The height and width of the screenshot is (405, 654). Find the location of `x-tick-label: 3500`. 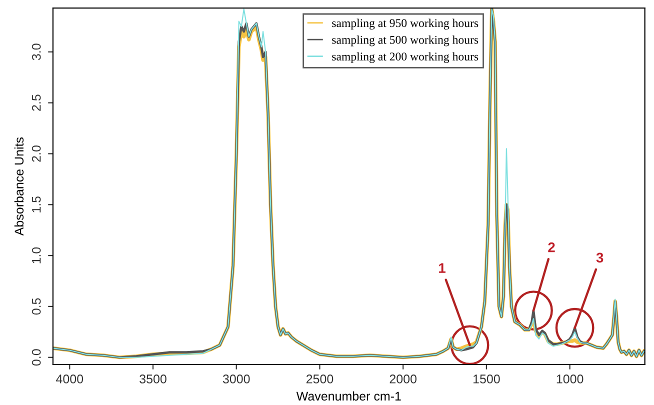

x-tick-label: 3500 is located at coordinates (153, 379).